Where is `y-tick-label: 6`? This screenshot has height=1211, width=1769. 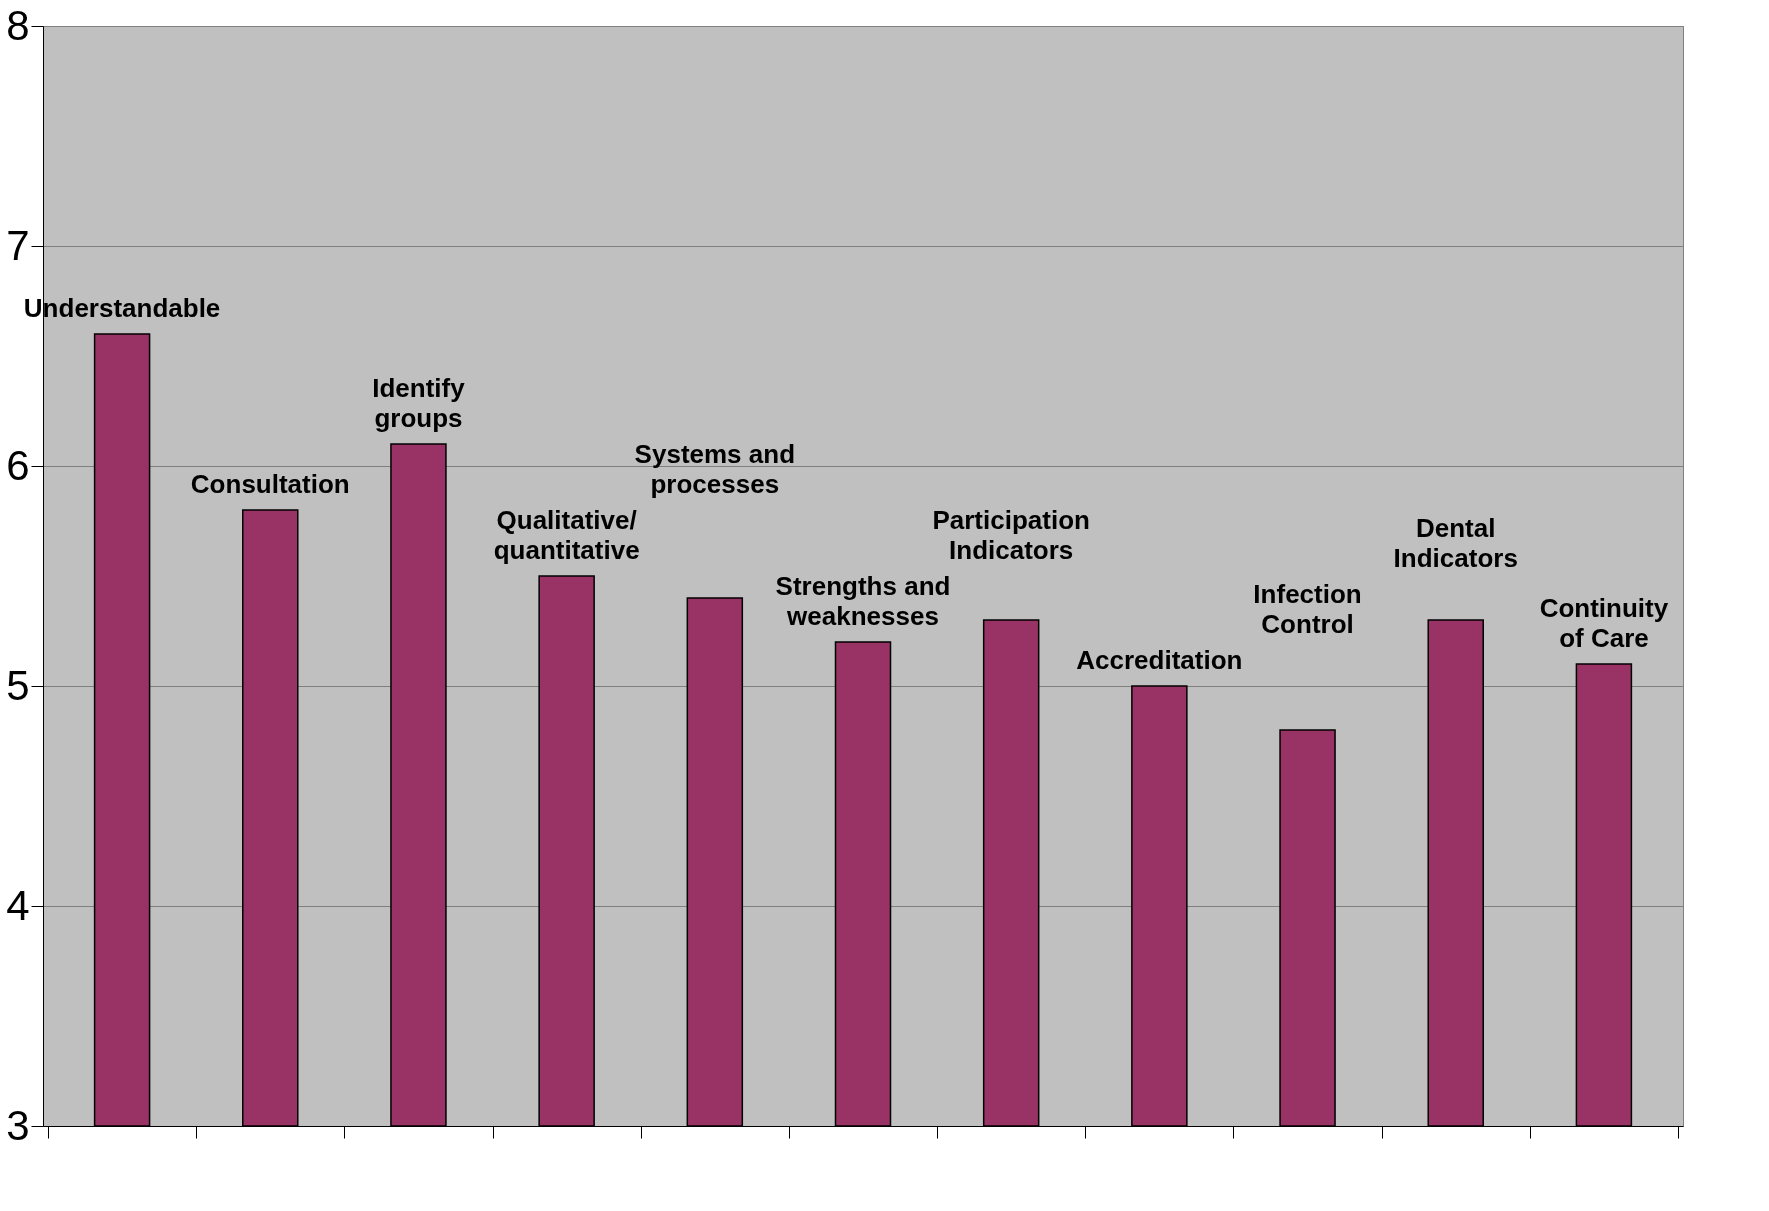
y-tick-label: 6 is located at coordinates (18, 465).